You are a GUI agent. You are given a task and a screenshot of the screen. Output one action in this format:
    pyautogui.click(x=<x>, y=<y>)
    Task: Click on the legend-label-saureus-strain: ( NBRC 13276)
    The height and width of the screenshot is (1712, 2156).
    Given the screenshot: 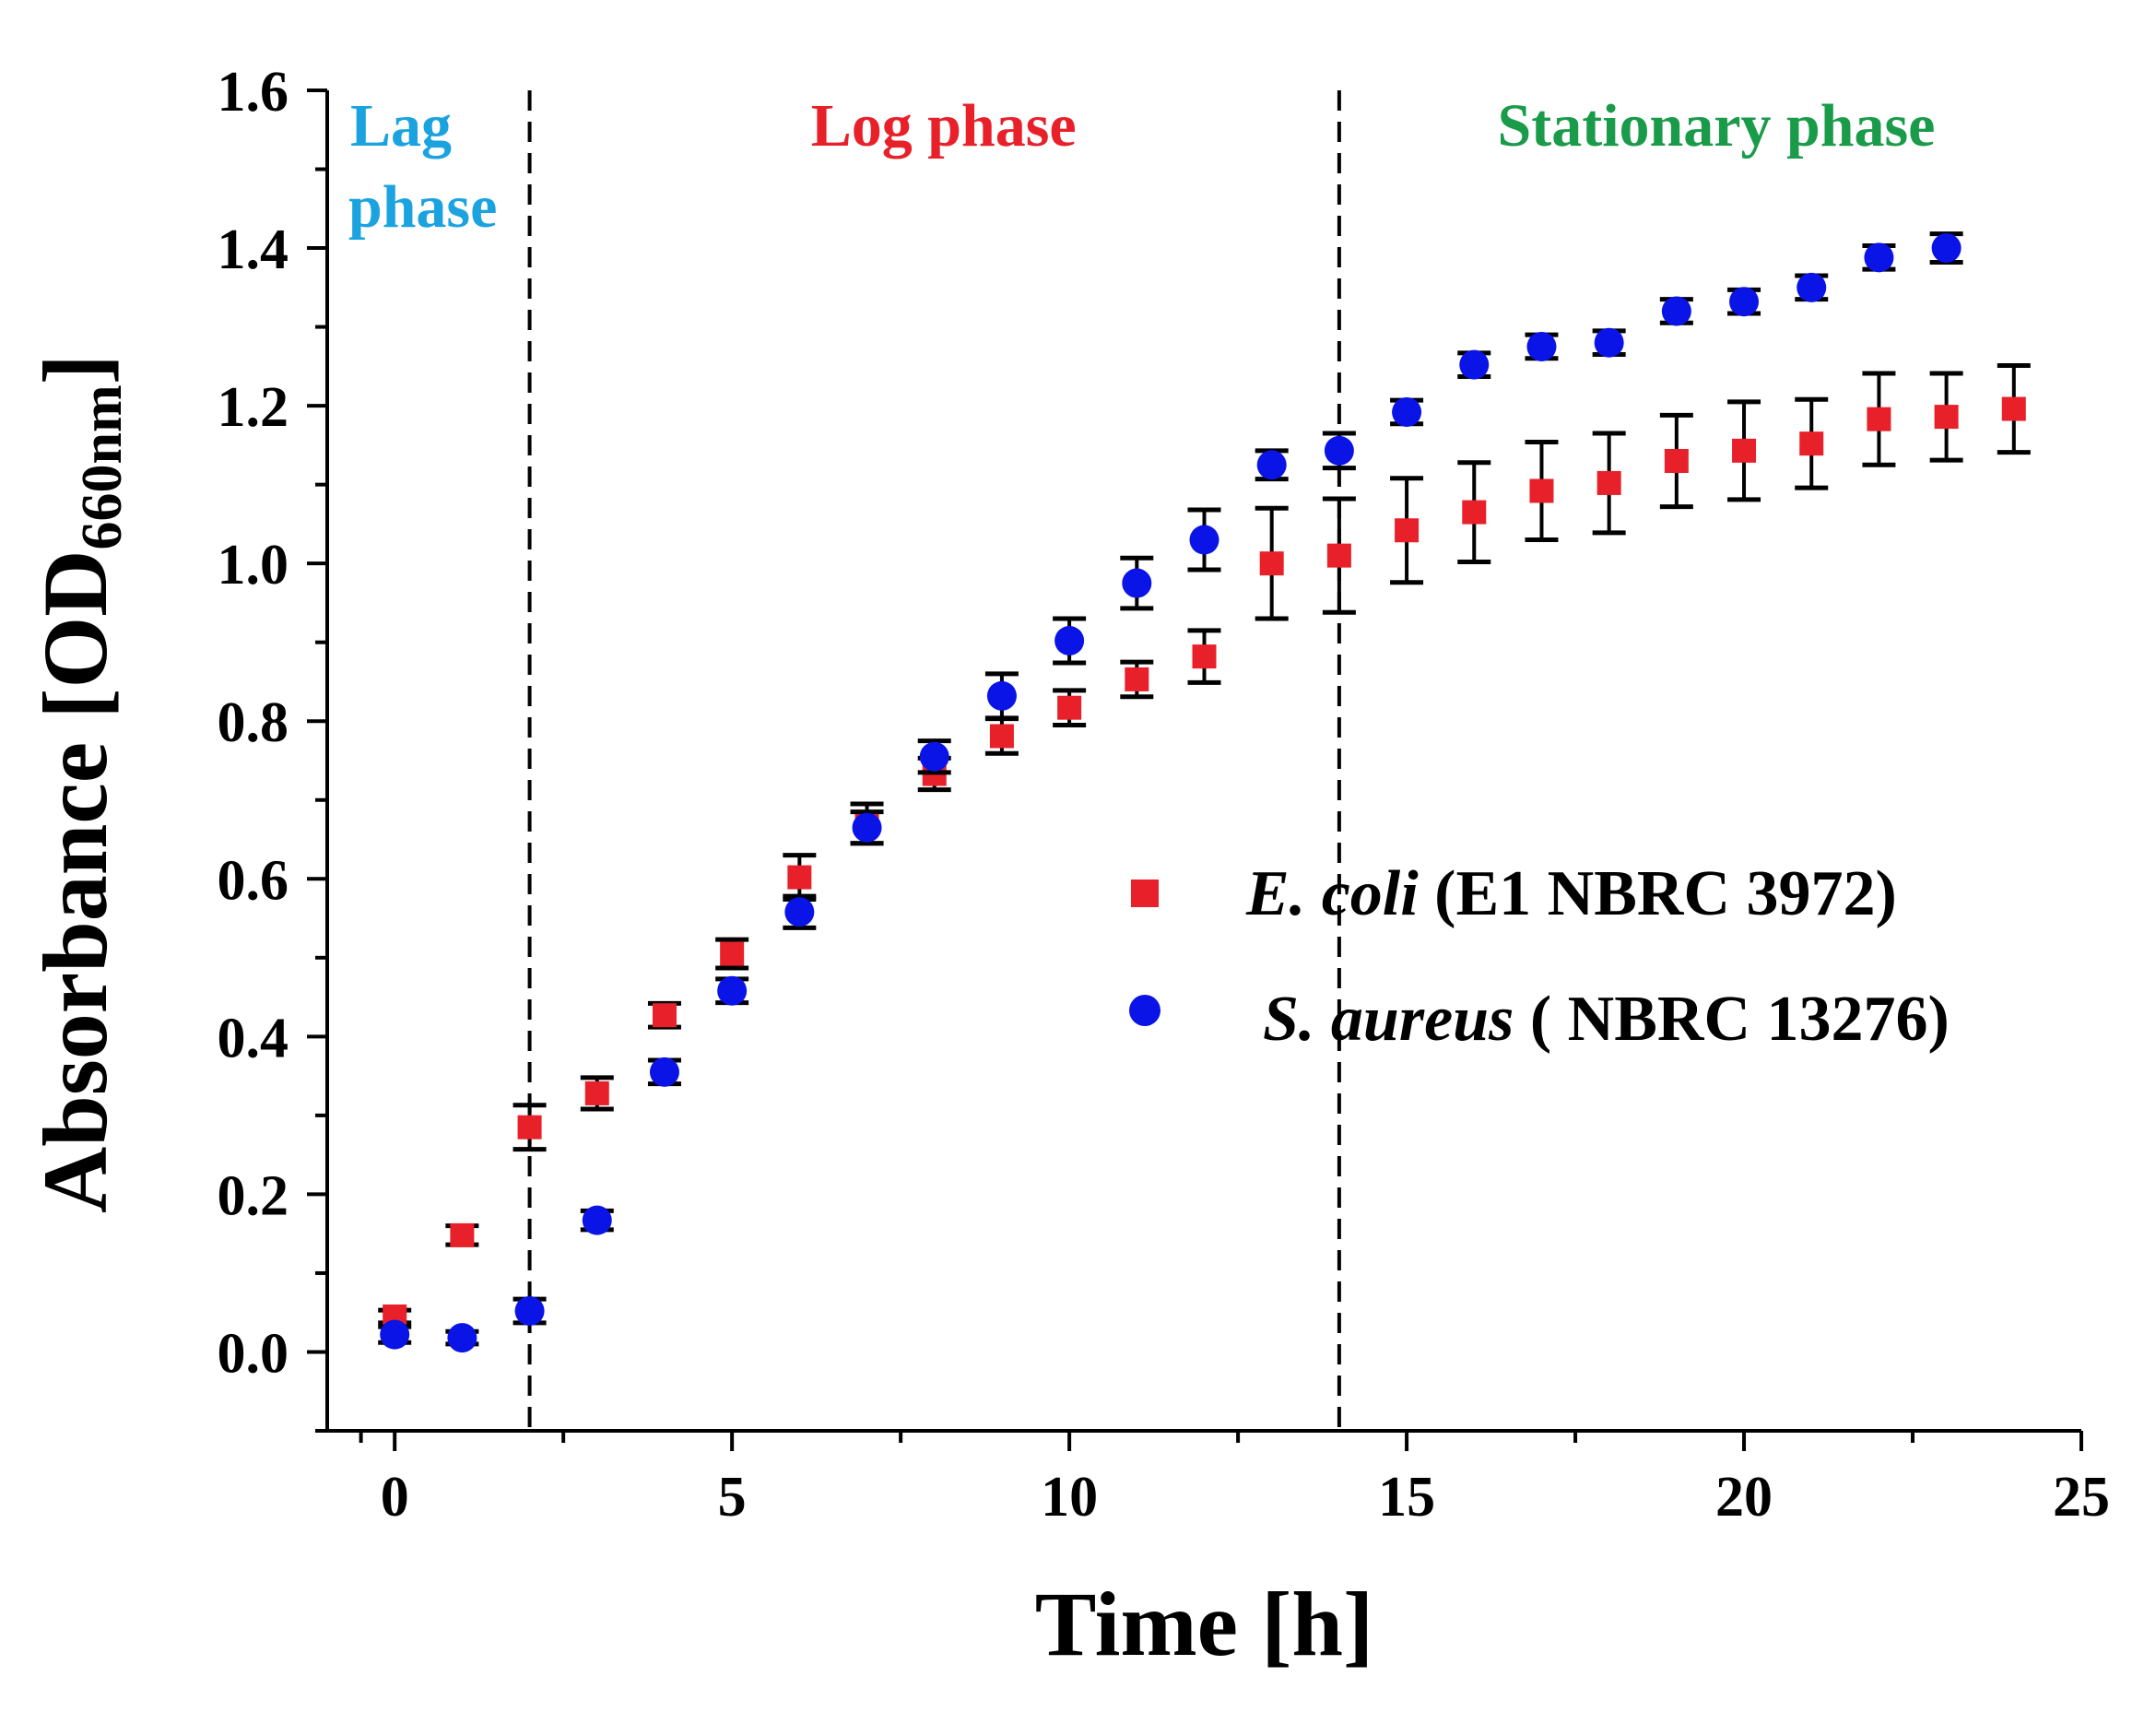 What is the action you would take?
    pyautogui.click(x=1731, y=1020)
    